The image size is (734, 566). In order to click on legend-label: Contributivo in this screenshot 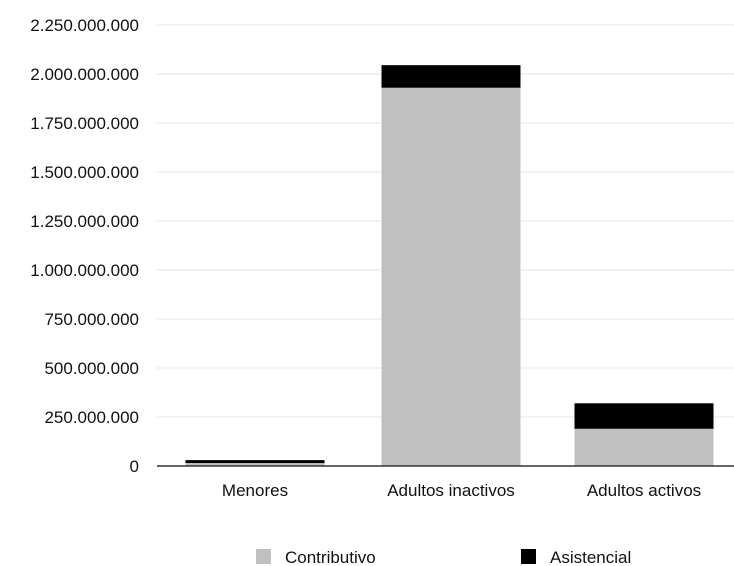, I will do `click(330, 557)`.